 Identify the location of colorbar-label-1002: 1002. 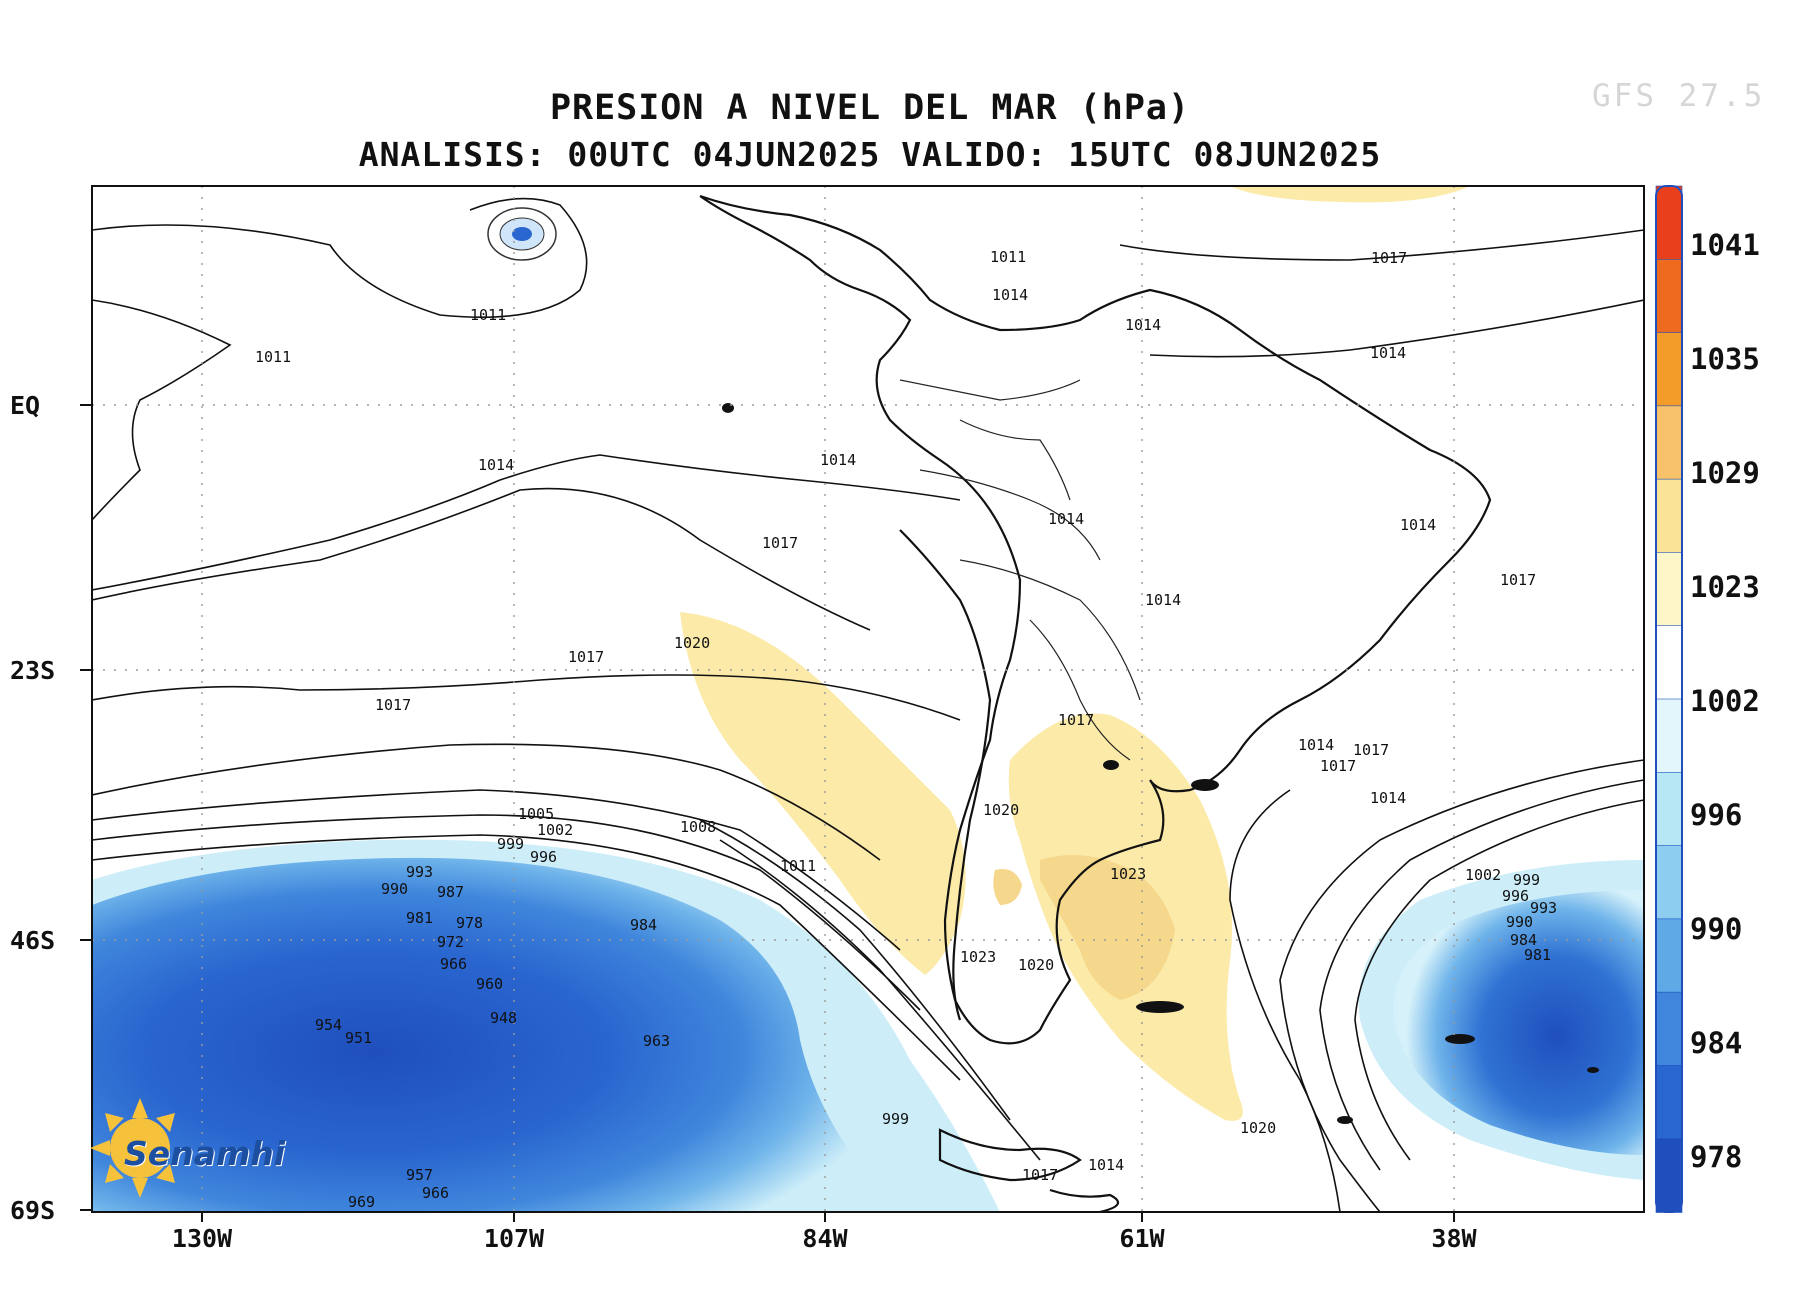
(1725, 701).